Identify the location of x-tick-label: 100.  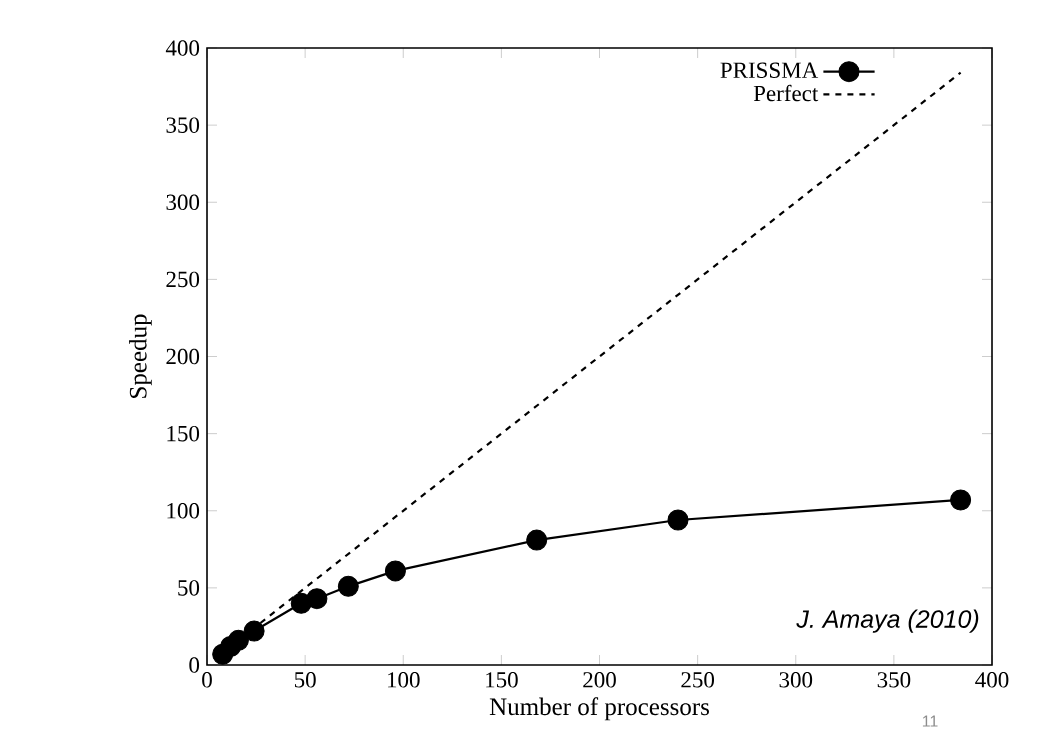
(404, 680).